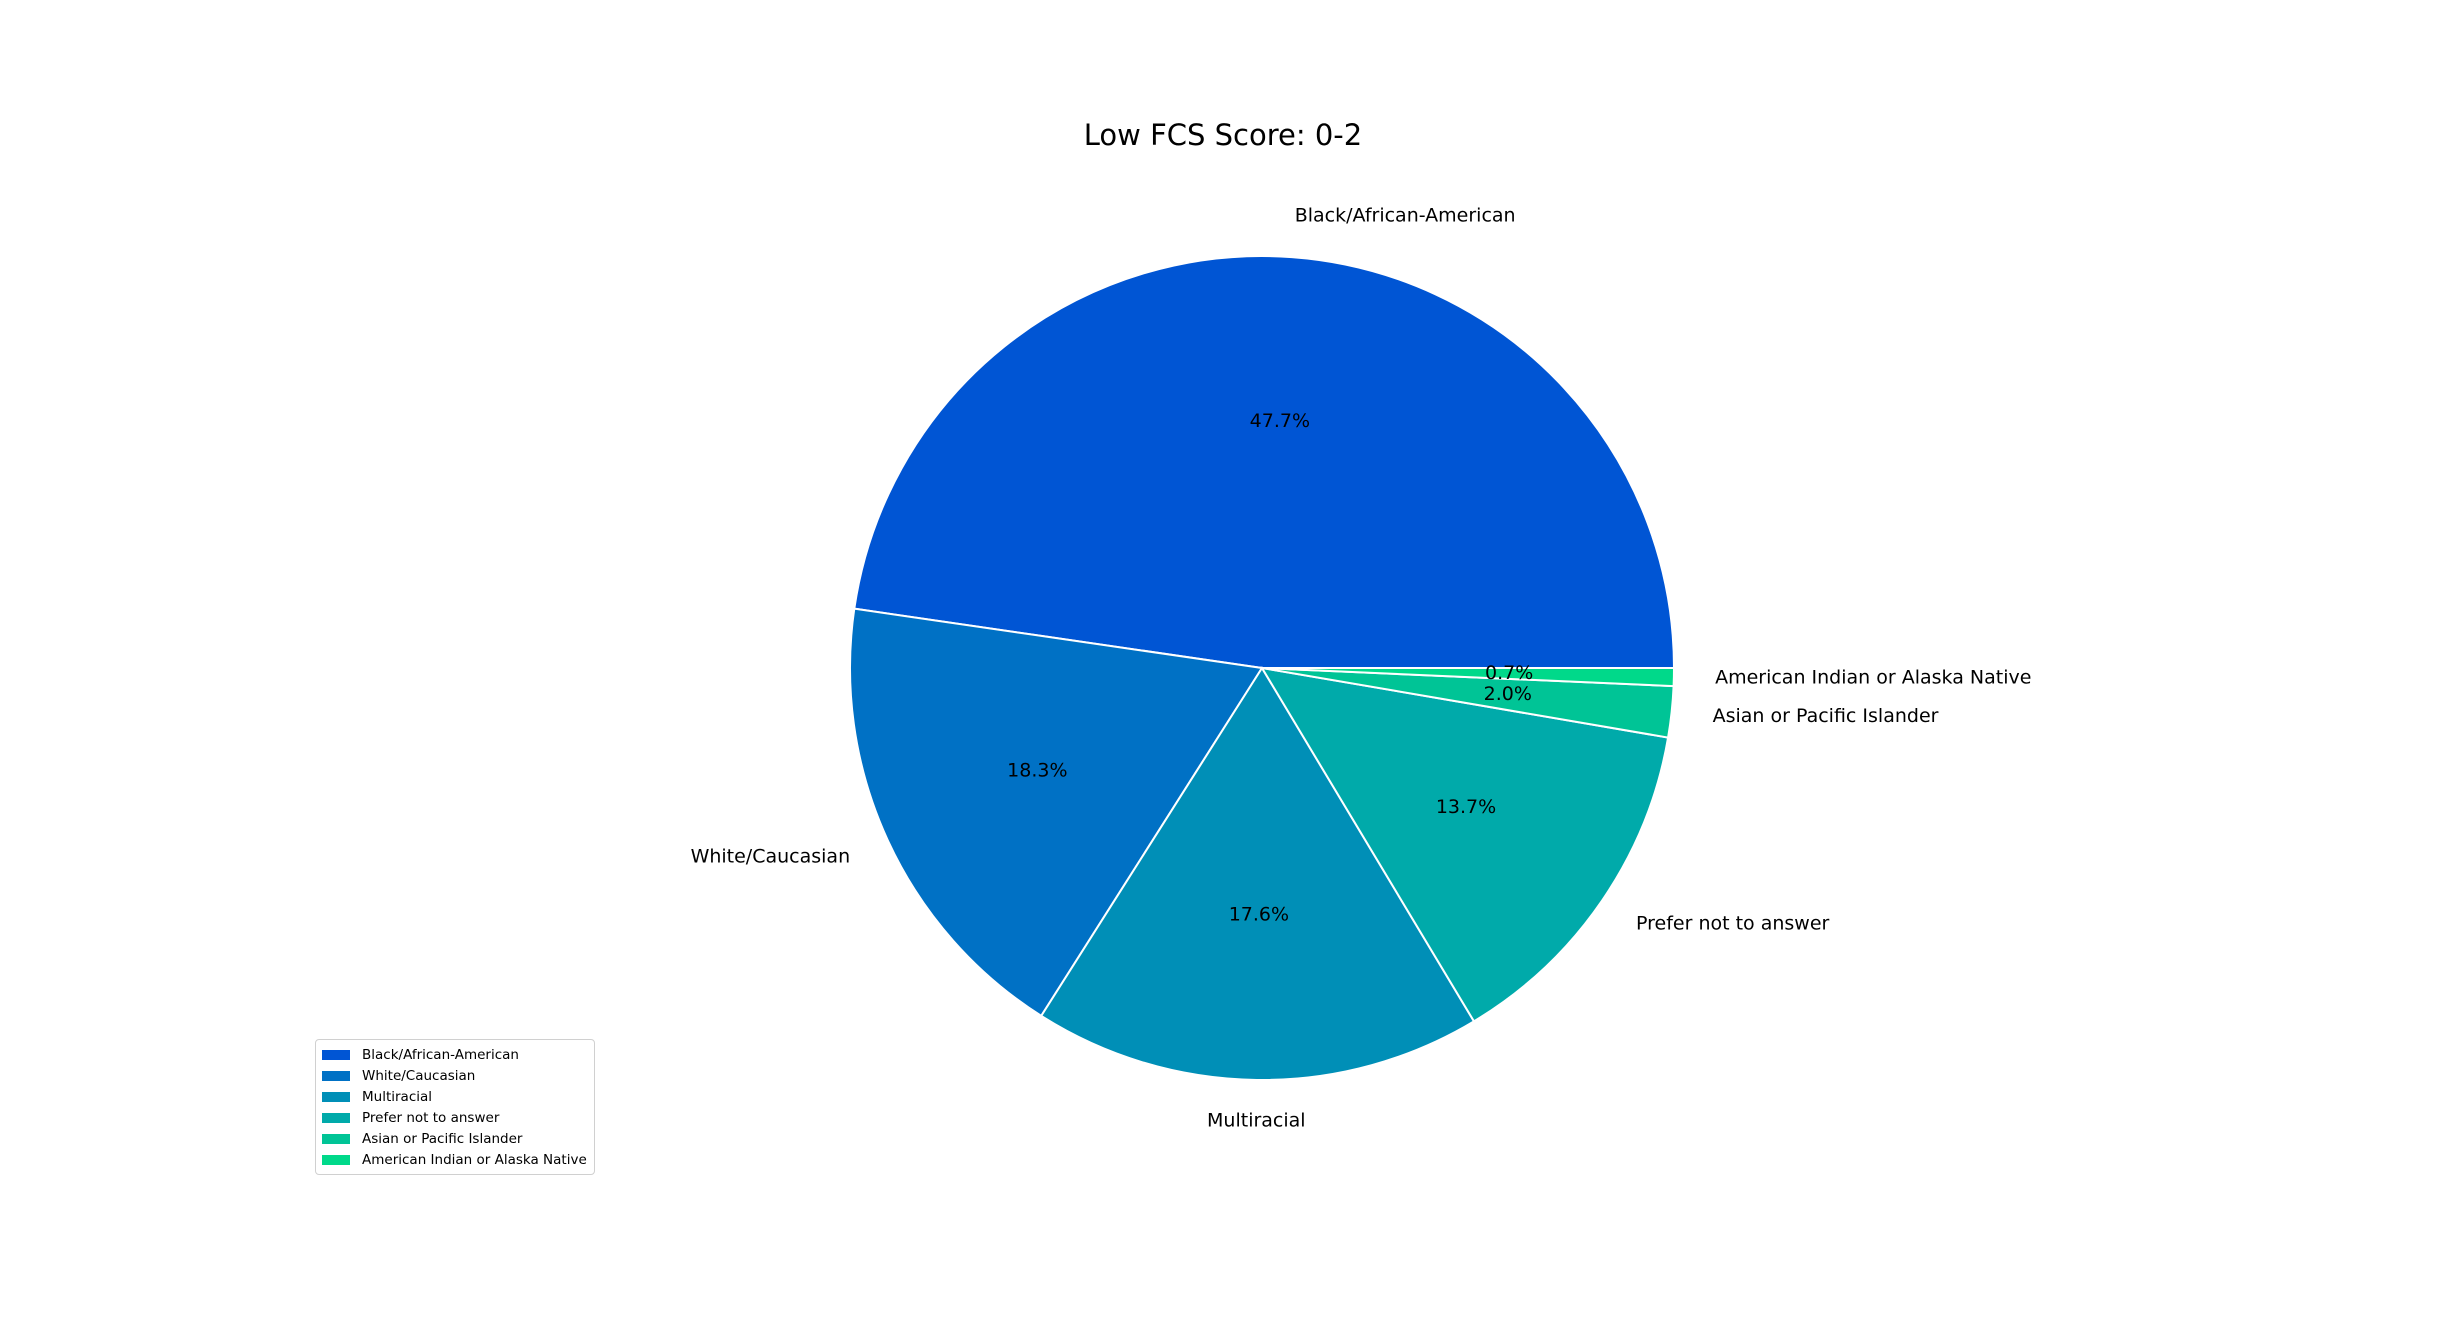 This screenshot has width=2446, height=1320. I want to click on slice-value-label: 2.0%, so click(1508, 694).